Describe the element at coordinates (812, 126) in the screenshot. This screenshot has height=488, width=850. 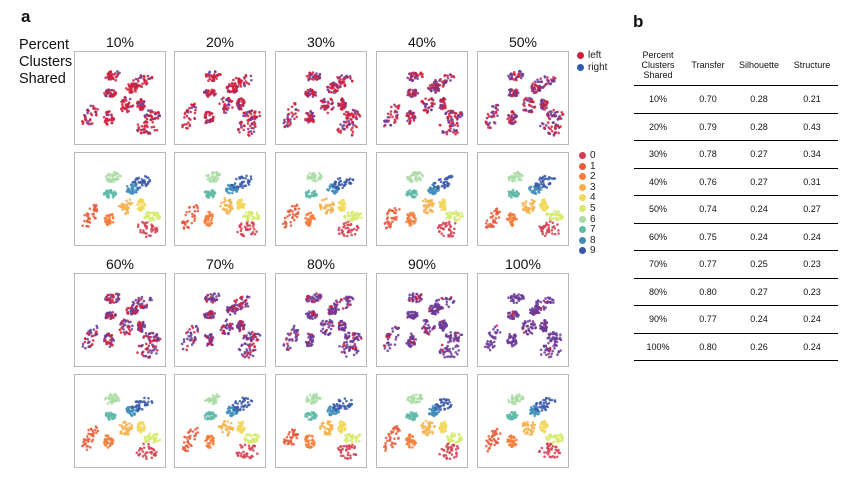
I see `table-cell: 0.43` at that location.